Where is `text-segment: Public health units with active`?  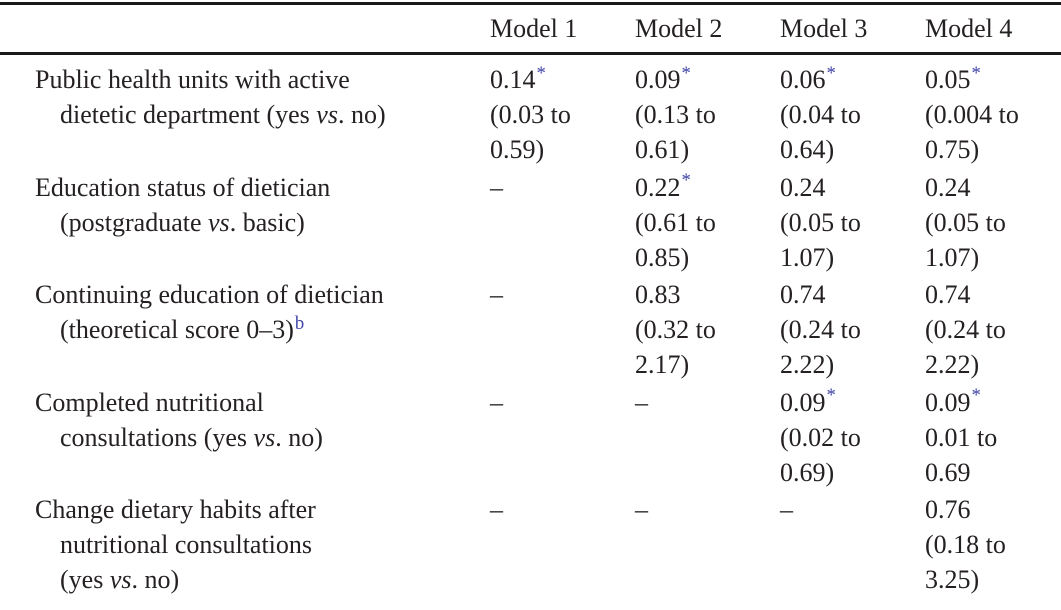 text-segment: Public health units with active is located at coordinates (192, 79).